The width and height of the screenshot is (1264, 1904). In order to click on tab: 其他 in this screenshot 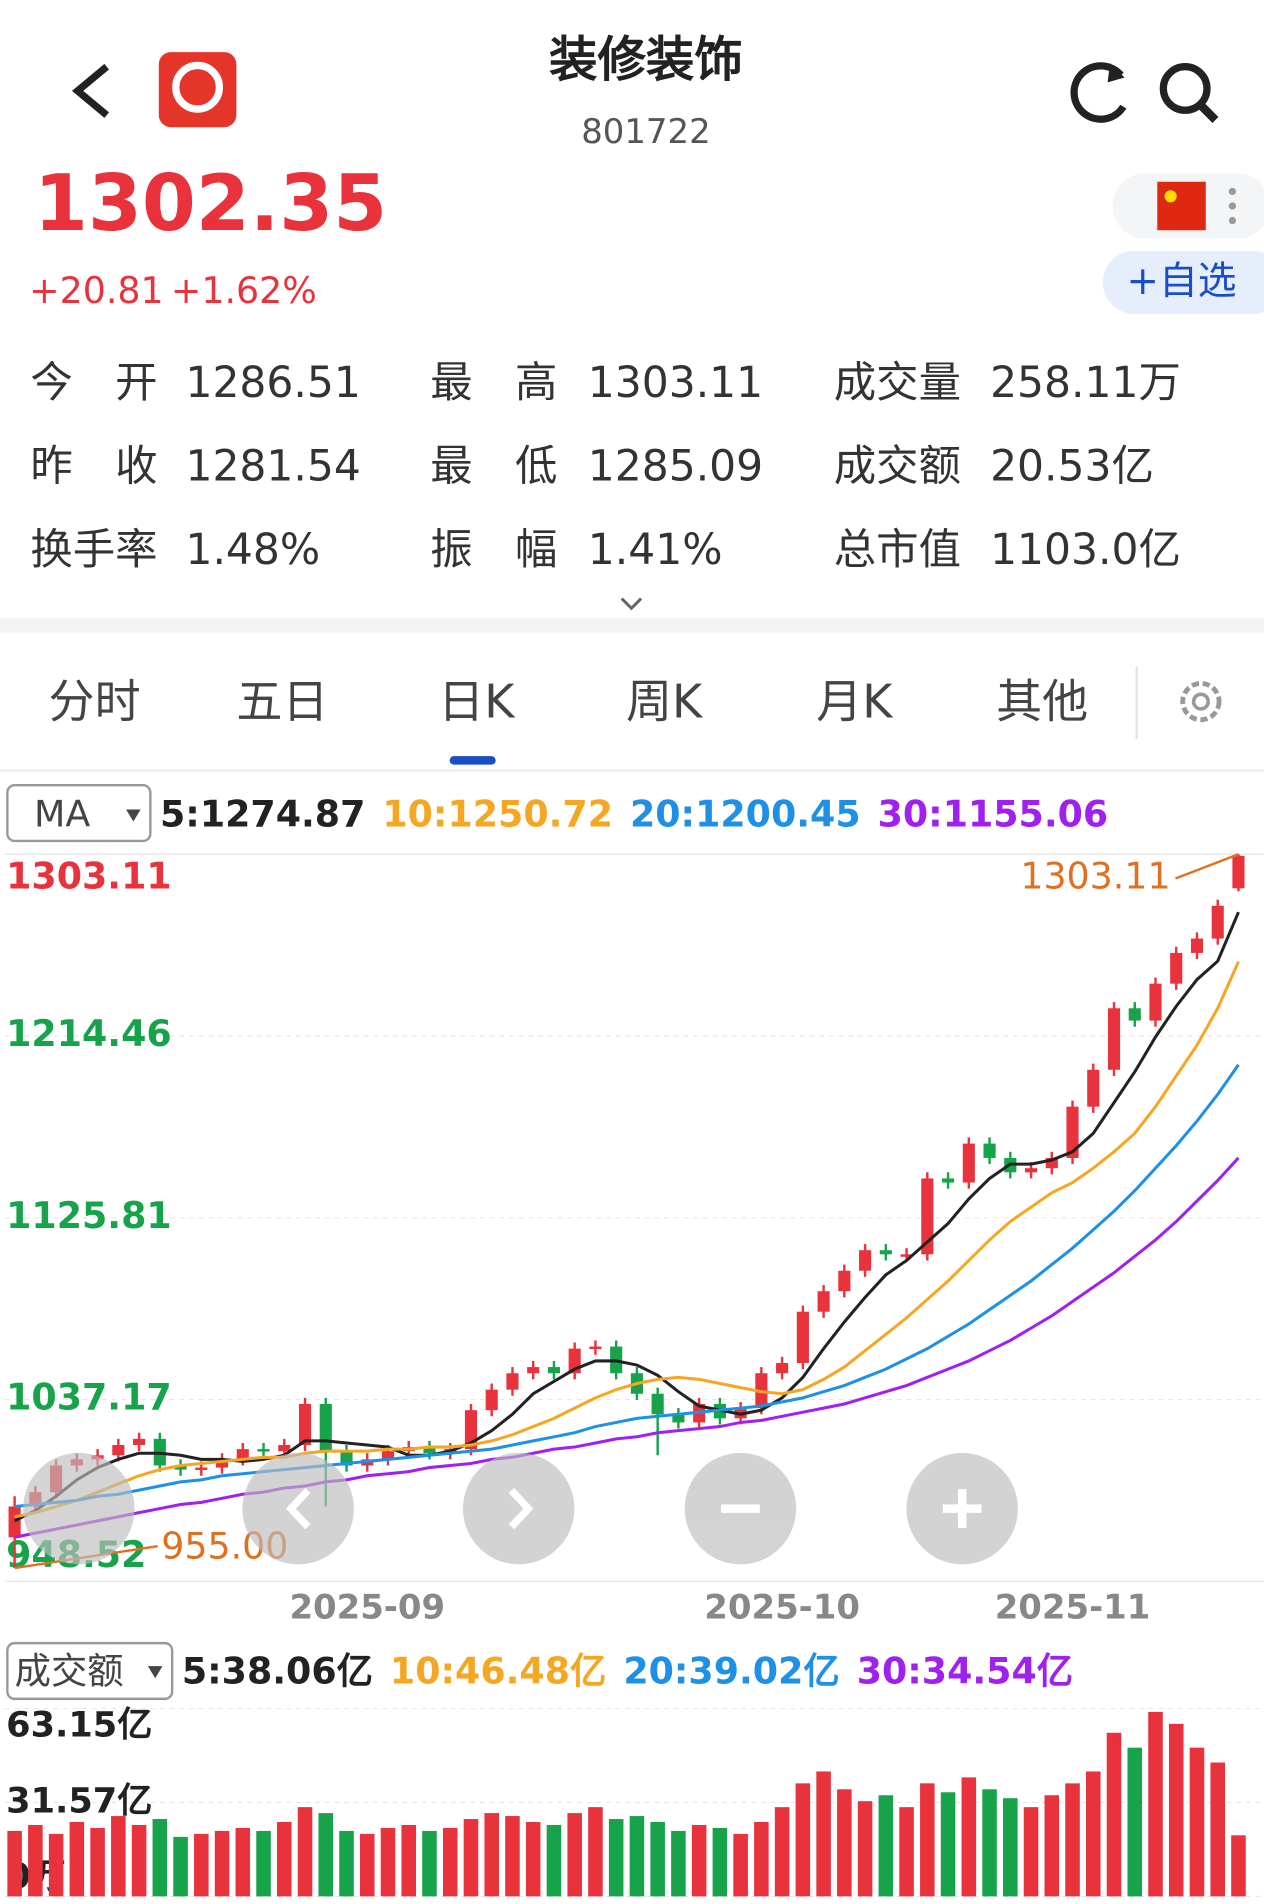, I will do `click(1042, 702)`.